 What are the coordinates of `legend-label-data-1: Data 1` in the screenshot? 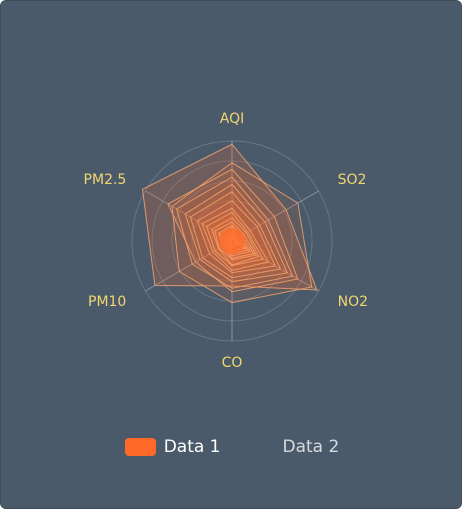 It's located at (192, 447).